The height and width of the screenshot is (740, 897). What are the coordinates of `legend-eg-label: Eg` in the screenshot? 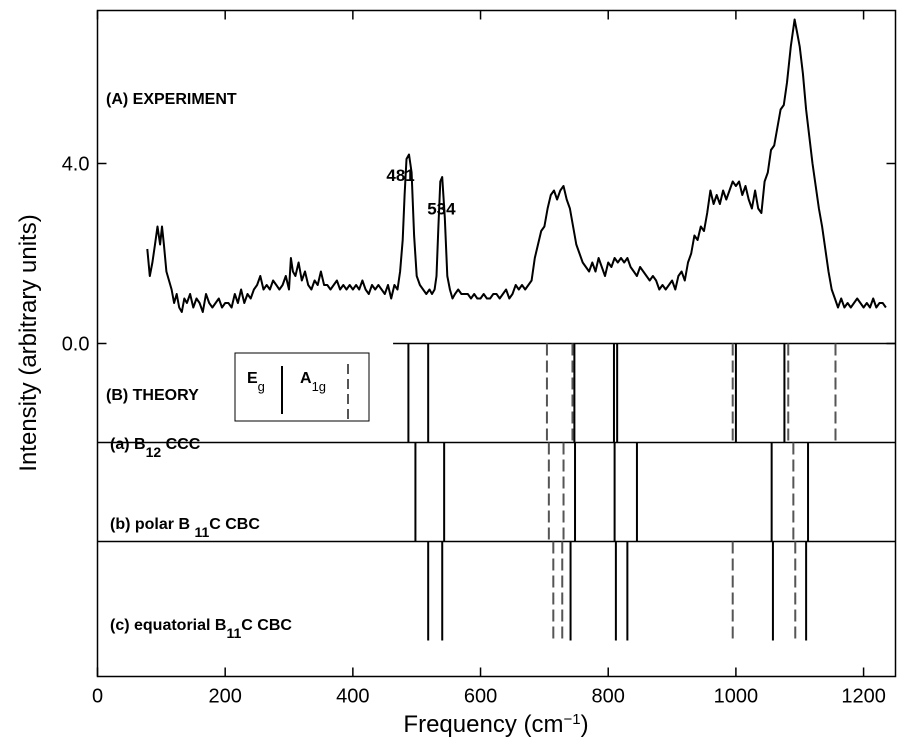 It's located at (256, 382).